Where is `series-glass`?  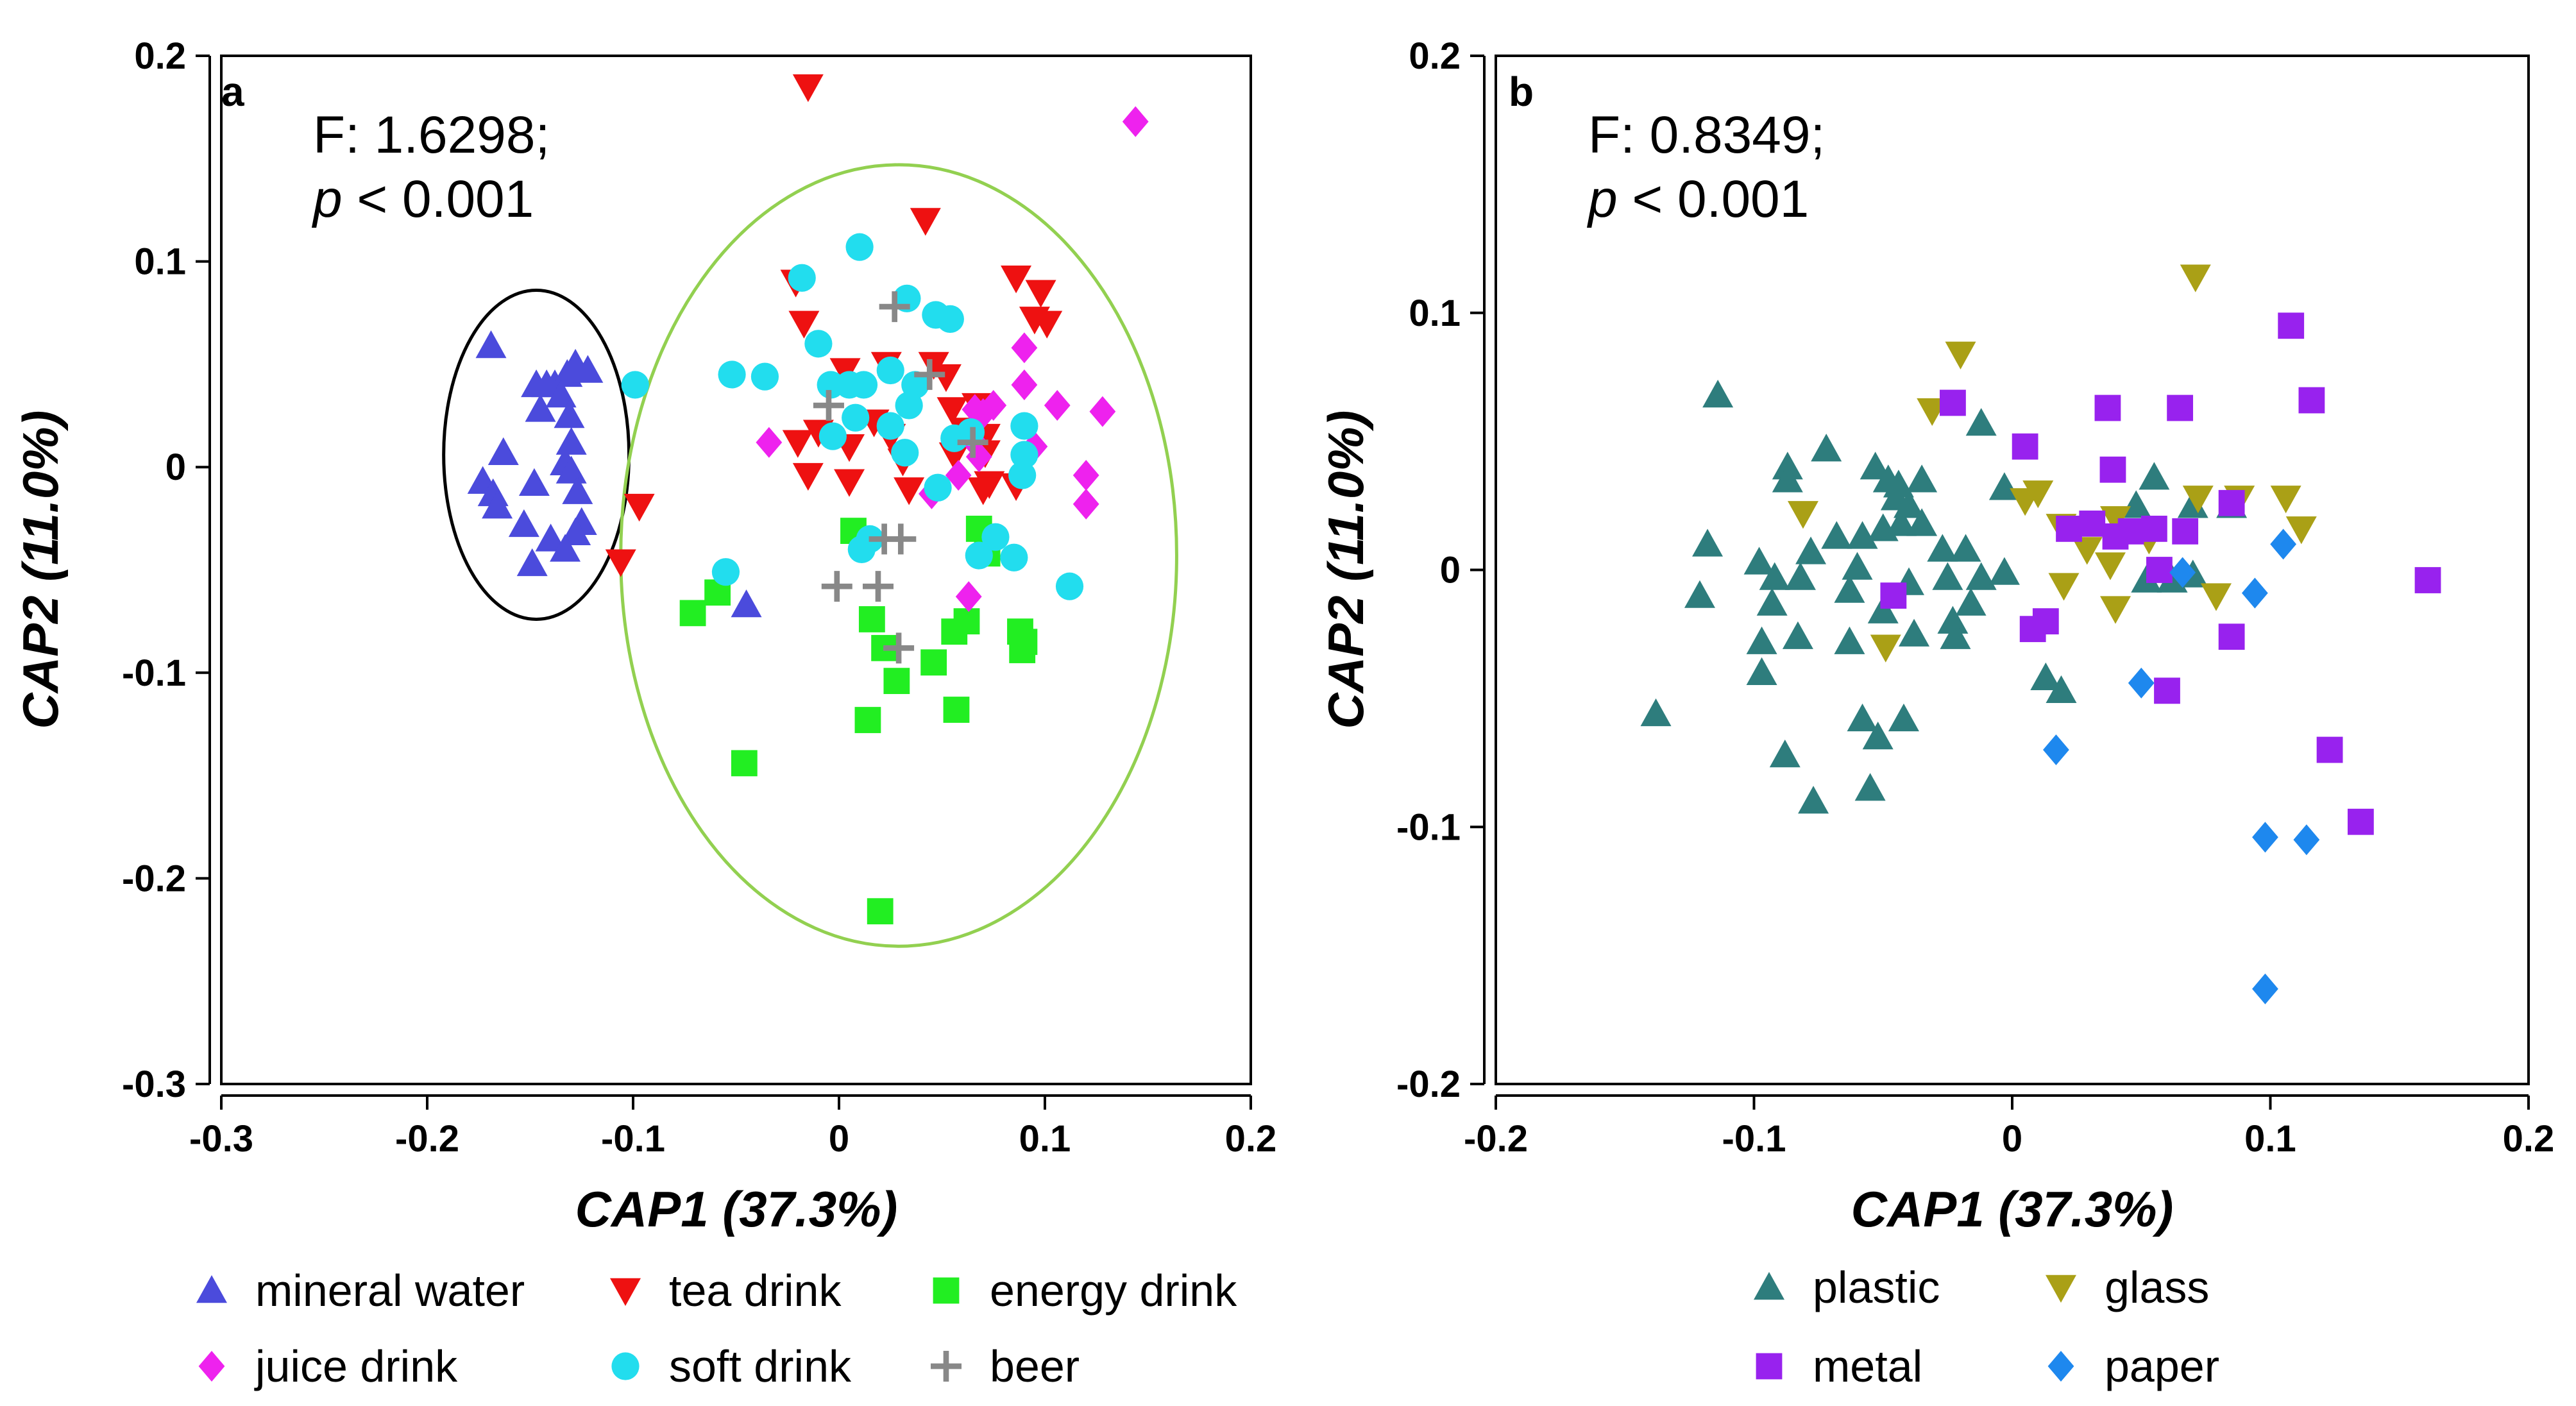
series-glass is located at coordinates (2052, 463).